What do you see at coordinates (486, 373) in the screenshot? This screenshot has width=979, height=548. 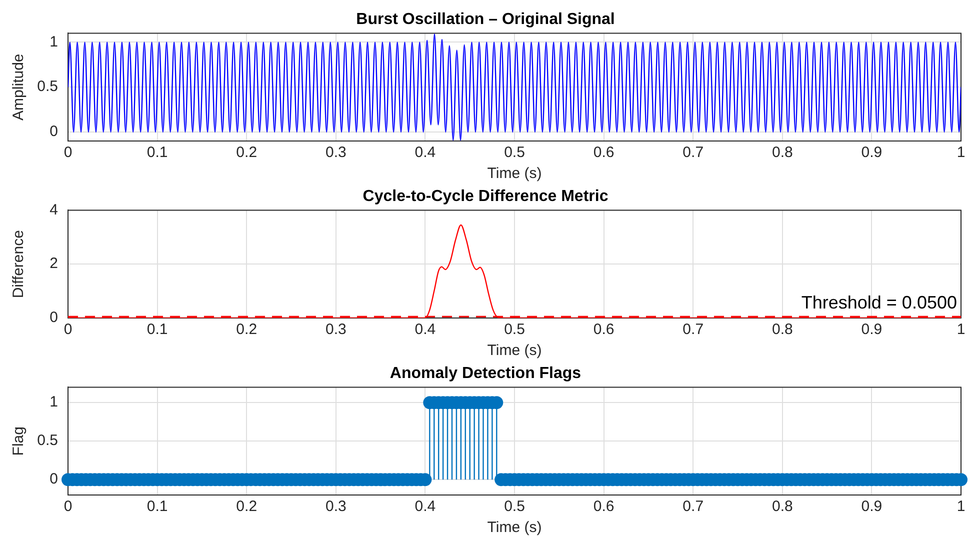 I see `chart-title: Anomaly Detection Flags` at bounding box center [486, 373].